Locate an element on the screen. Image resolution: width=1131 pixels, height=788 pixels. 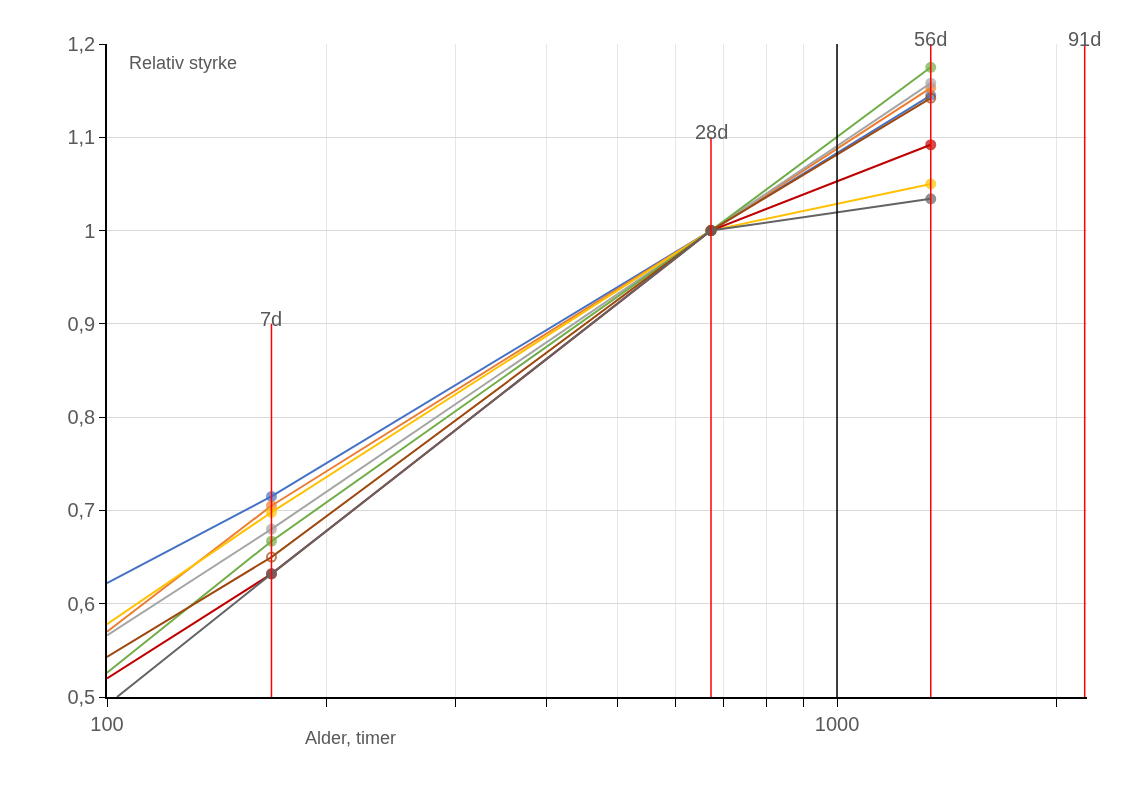
x-tick-label: 1000 is located at coordinates (837, 723).